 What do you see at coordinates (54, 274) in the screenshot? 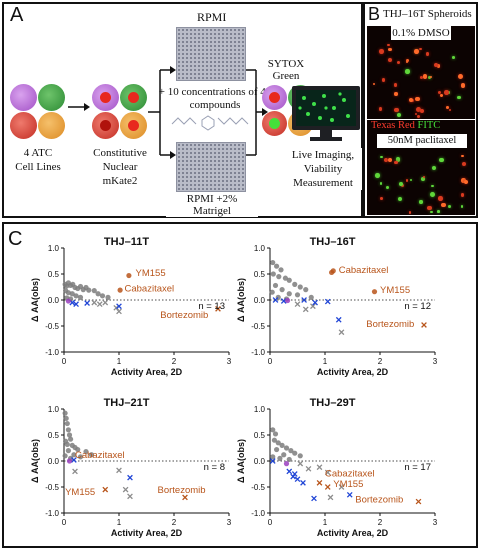
I see `y-tick-label: 0.5` at bounding box center [54, 274].